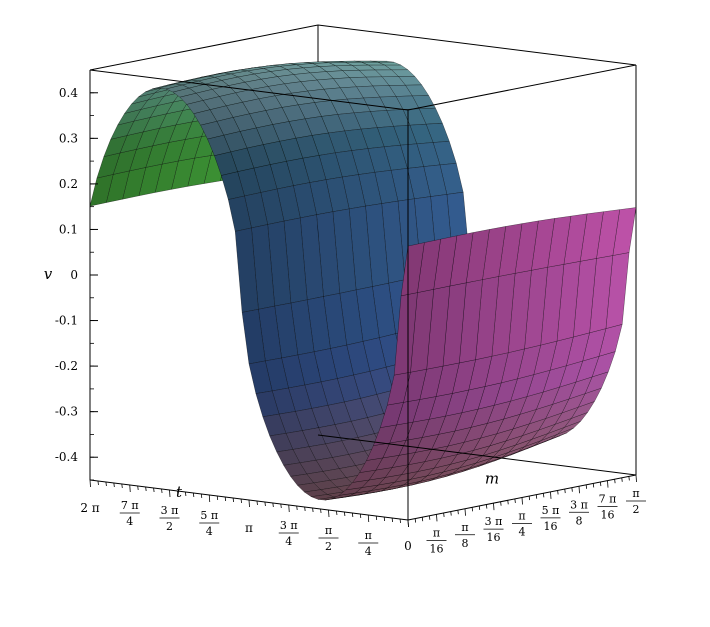 The width and height of the screenshot is (710, 627). Describe the element at coordinates (74, 275) in the screenshot. I see `z-tick-label: 0` at that location.